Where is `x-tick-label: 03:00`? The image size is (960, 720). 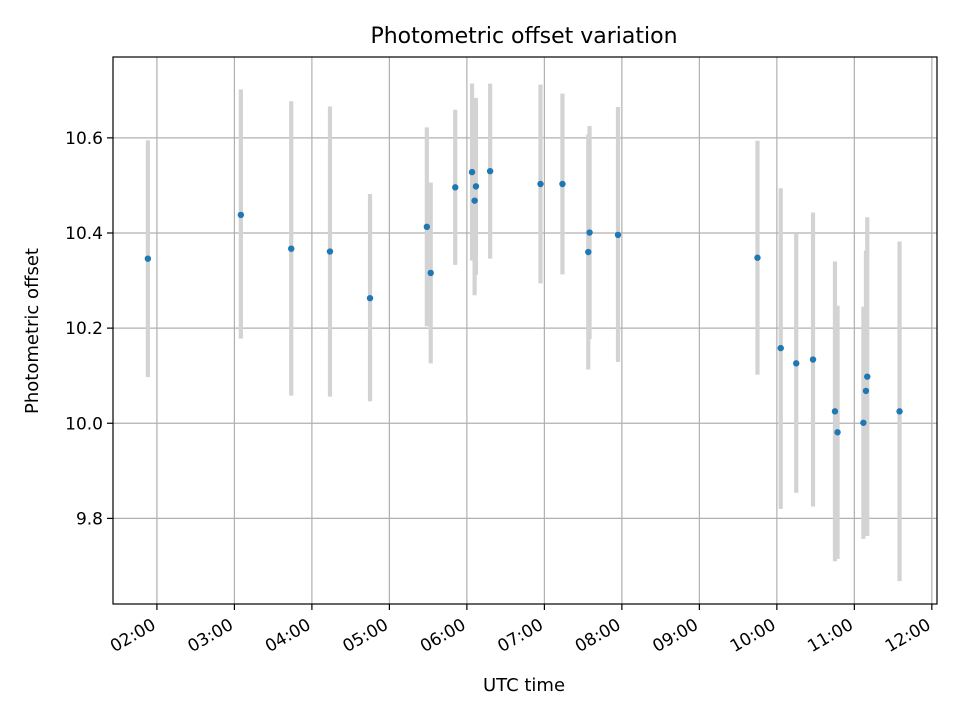
x-tick-label: 03:00 is located at coordinates (210, 636).